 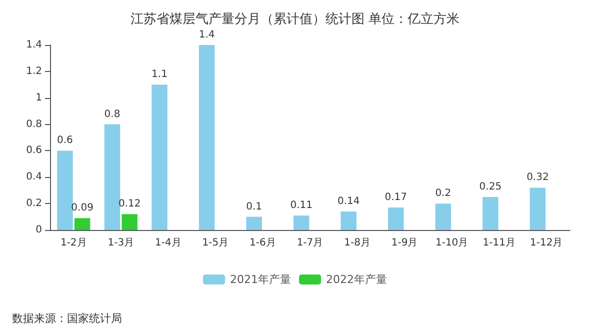 What do you see at coordinates (356, 279) in the screenshot?
I see `legend-label: 2022年产量` at bounding box center [356, 279].